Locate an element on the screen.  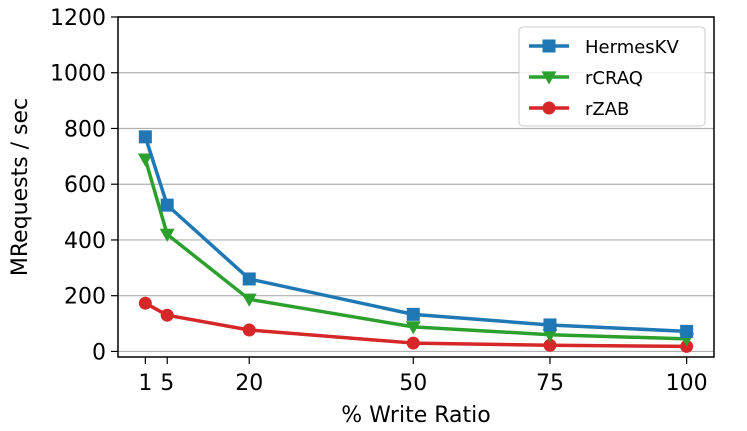
x-tick-label: 1 is located at coordinates (145, 383).